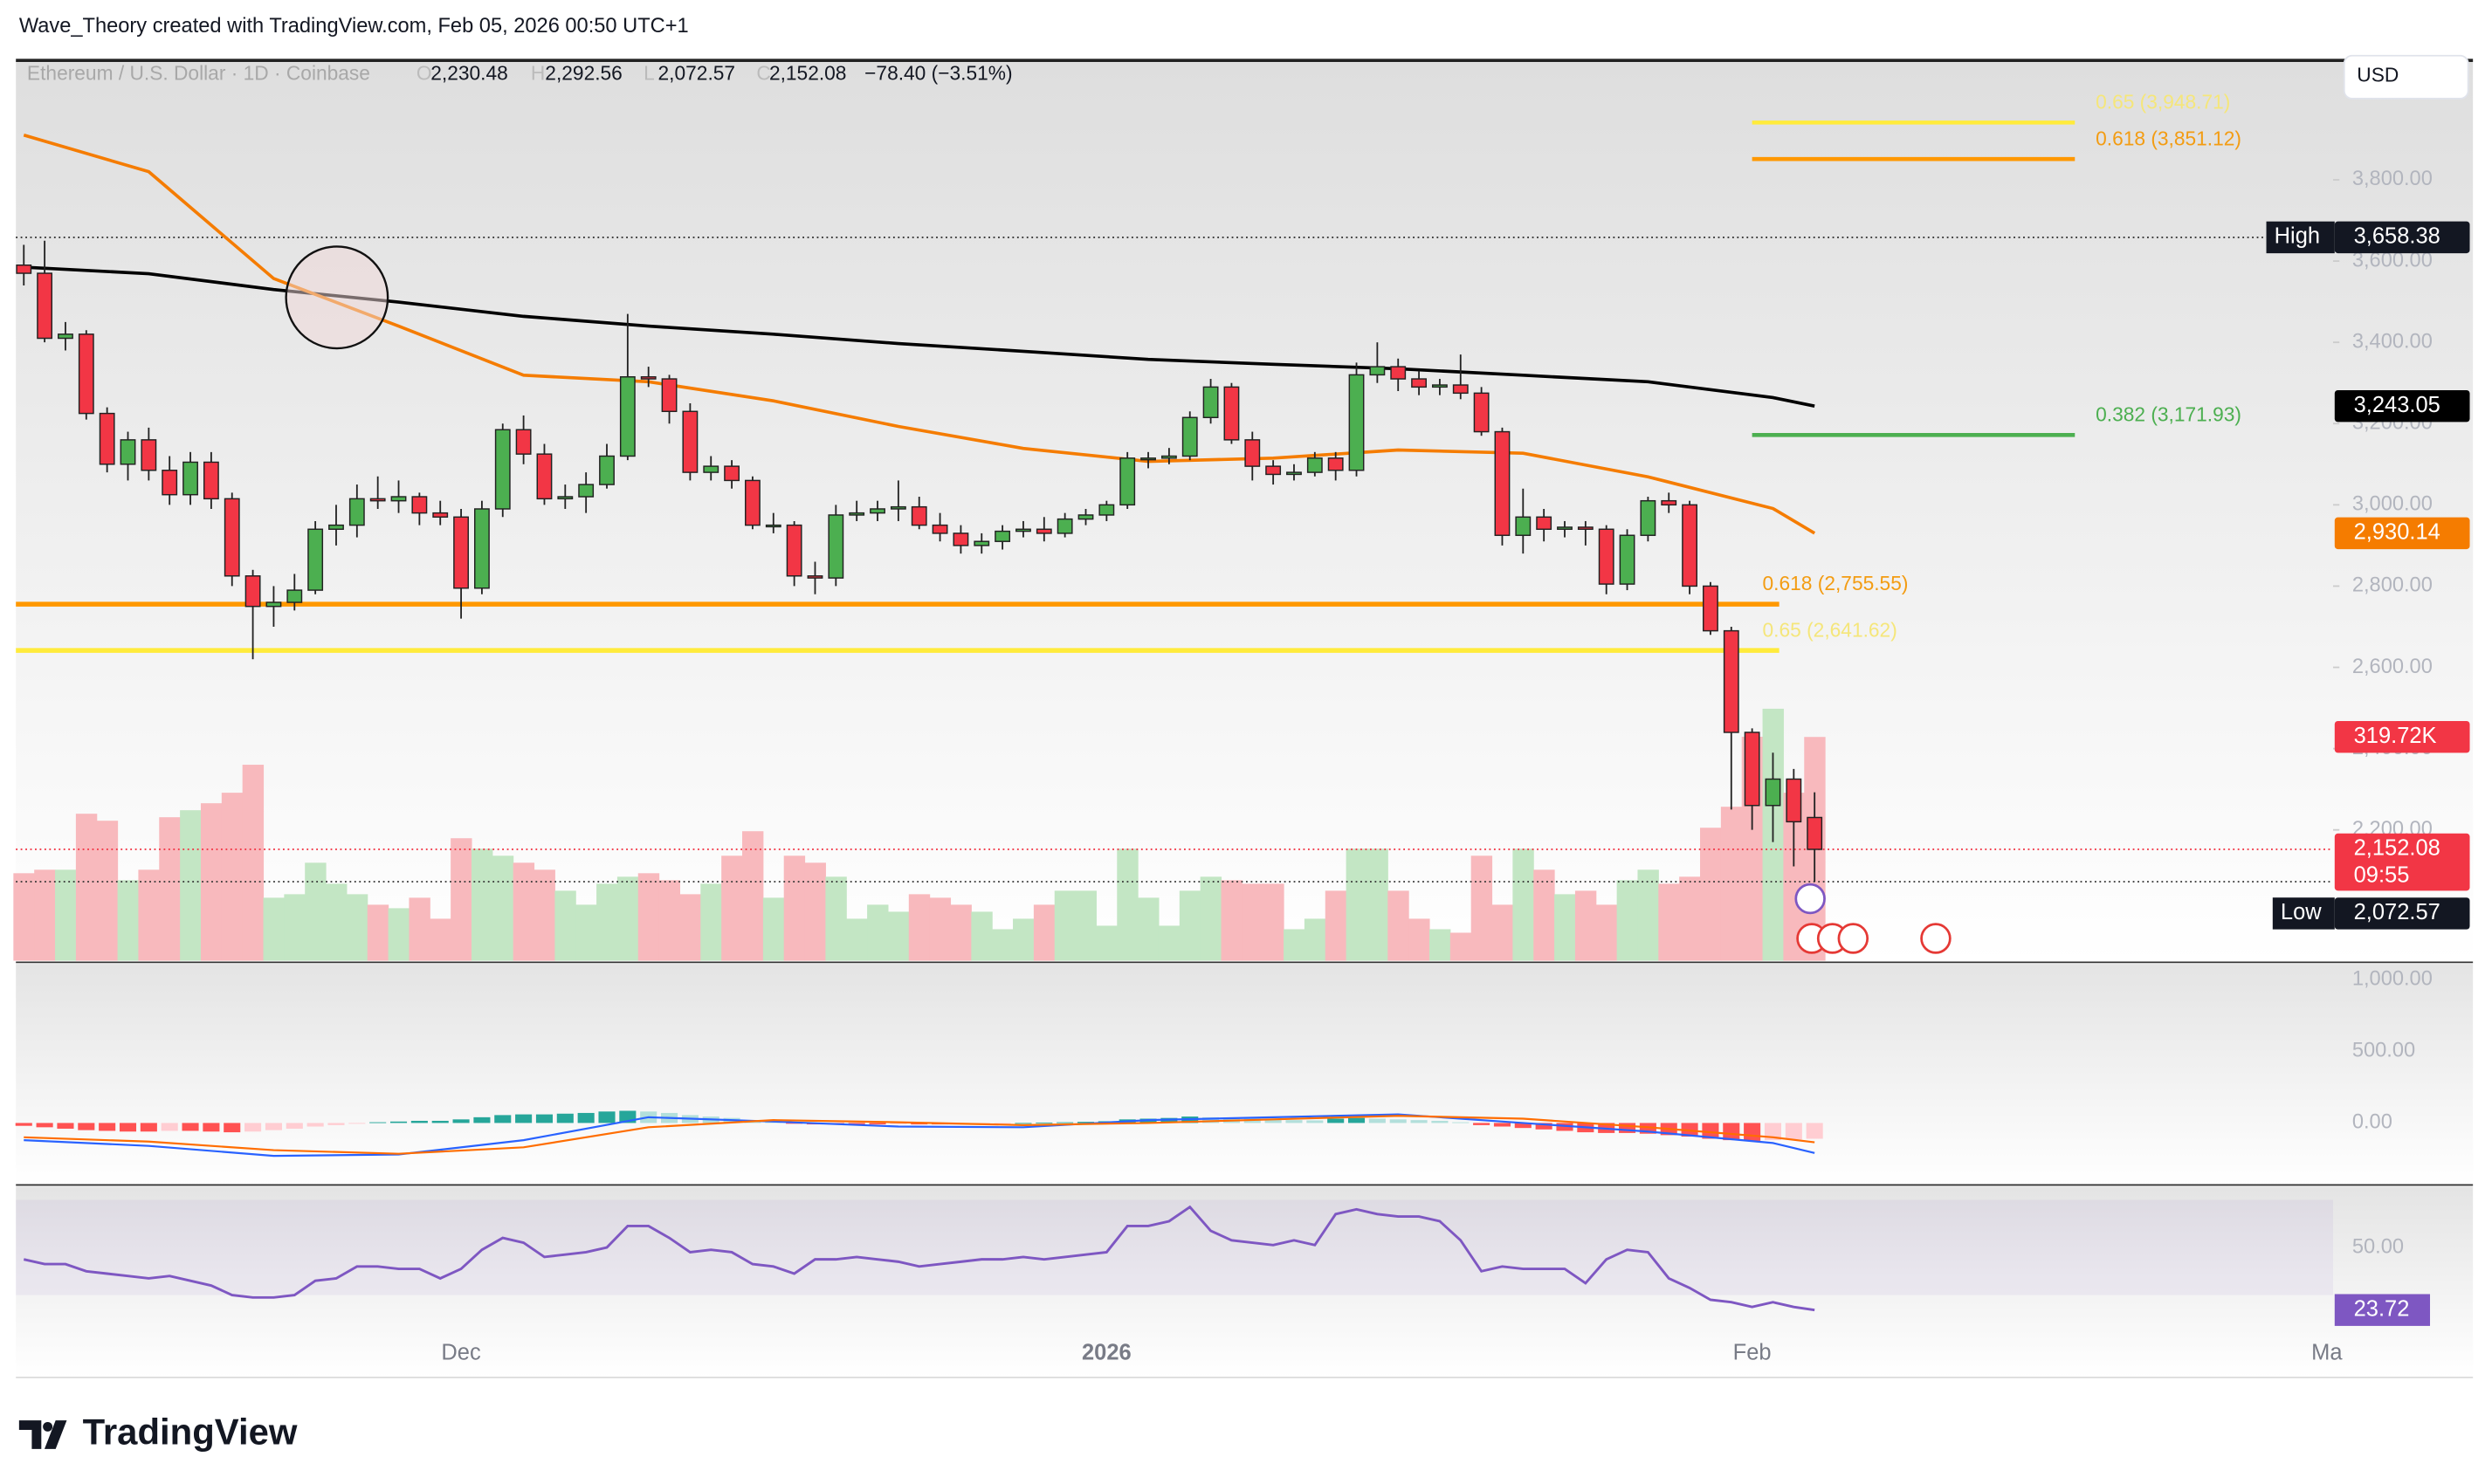 This screenshot has height=1484, width=2492. I want to click on legend-open: 2,230.48, so click(469, 74).